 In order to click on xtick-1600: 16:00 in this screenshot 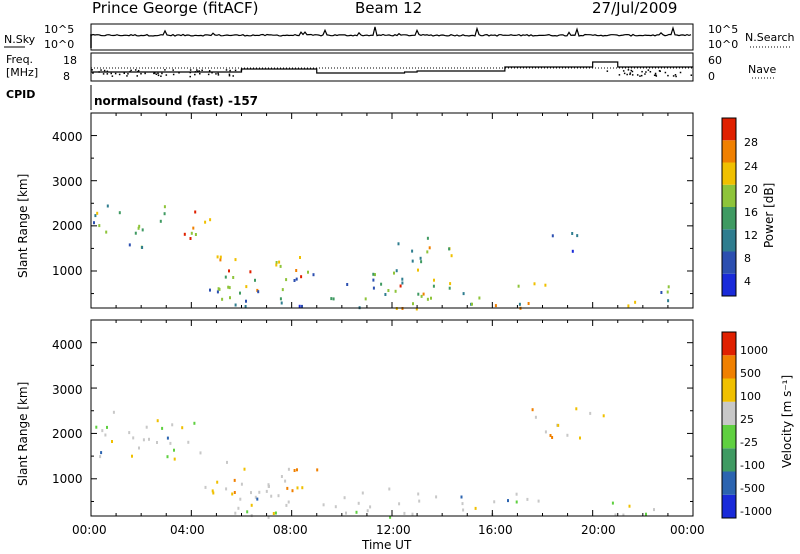, I will do `click(495, 530)`.